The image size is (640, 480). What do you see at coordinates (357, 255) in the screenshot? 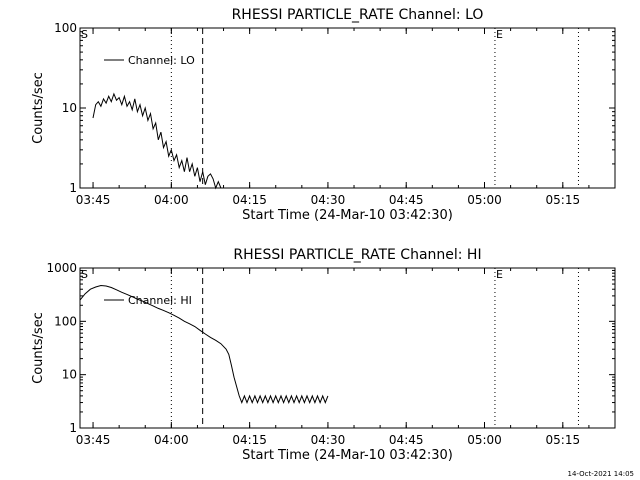
I see `chart-title: RHESSI PARTICLE_RATE Channel: HI` at bounding box center [357, 255].